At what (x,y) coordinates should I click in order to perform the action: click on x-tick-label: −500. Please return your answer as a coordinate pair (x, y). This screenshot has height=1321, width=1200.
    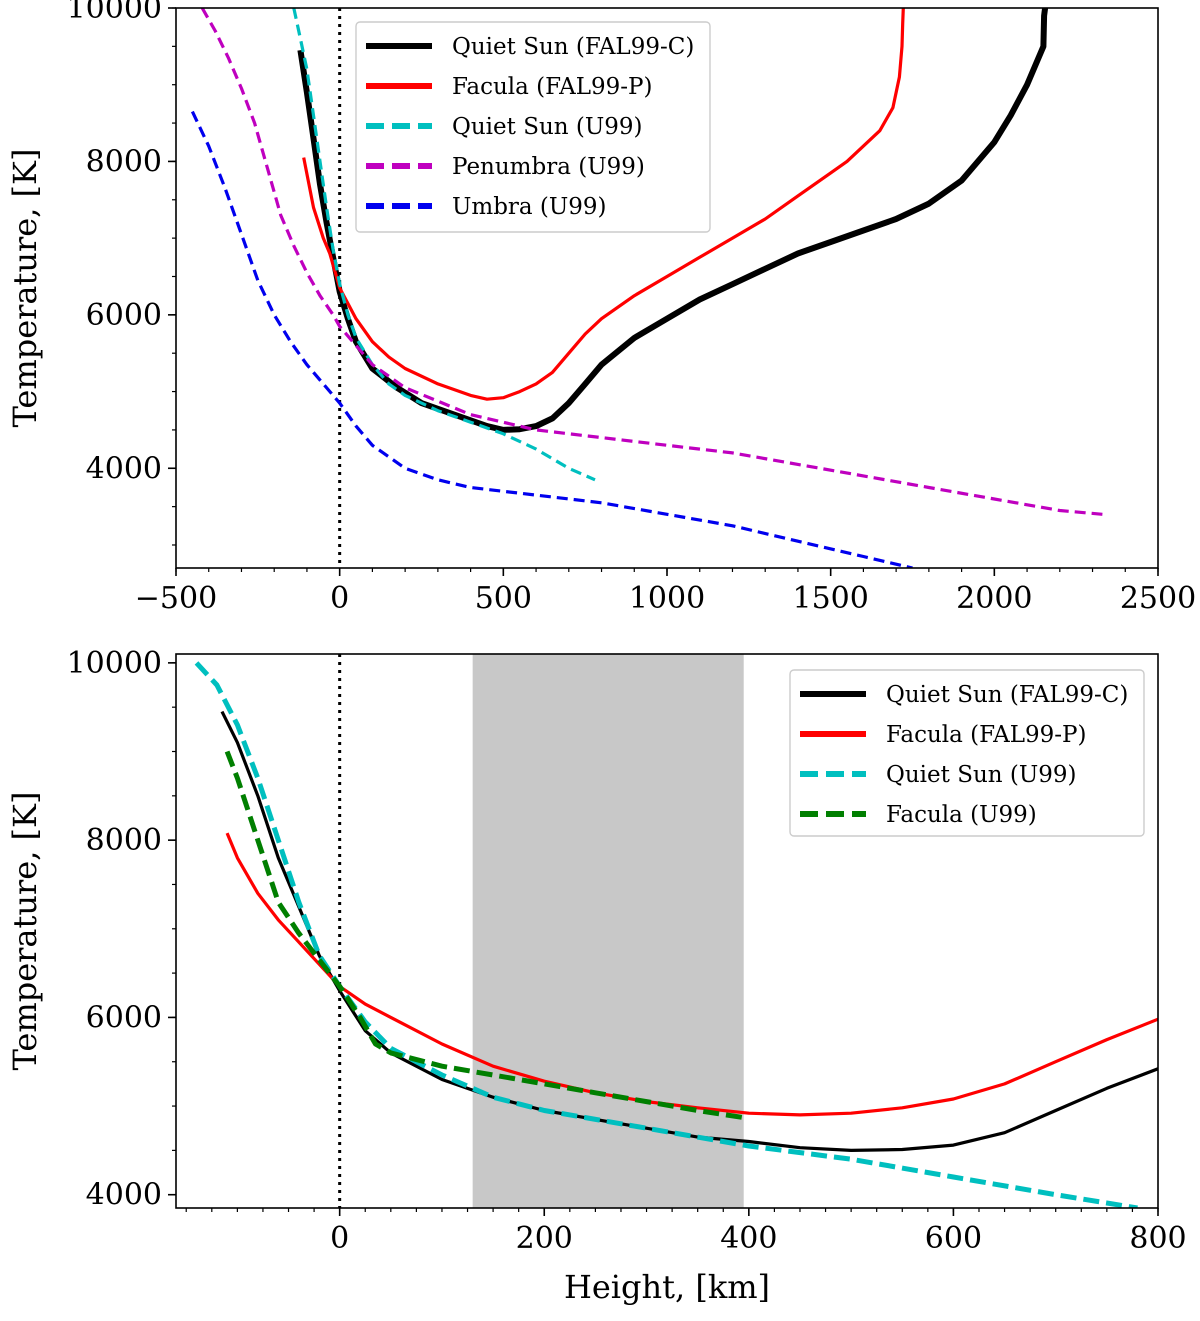
    Looking at the image, I should click on (176, 598).